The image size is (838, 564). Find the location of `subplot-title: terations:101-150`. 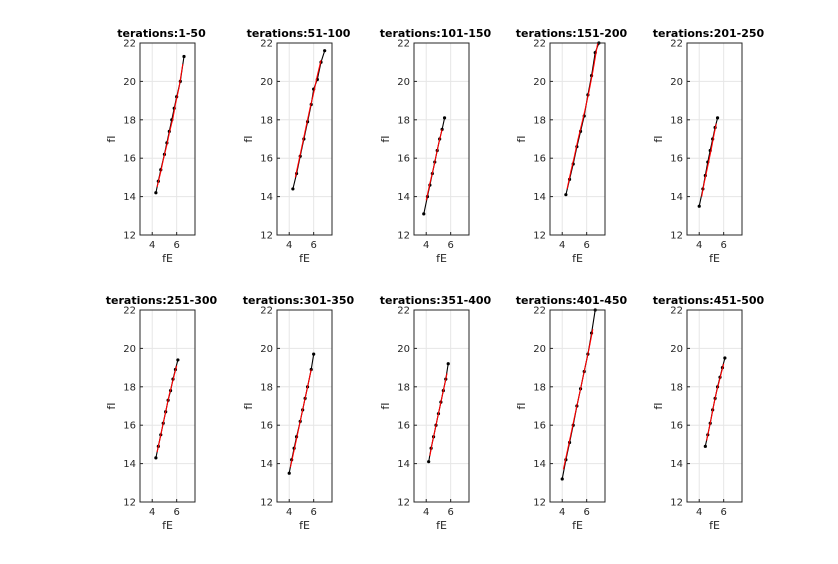

subplot-title: terations:101-150 is located at coordinates (436, 33).